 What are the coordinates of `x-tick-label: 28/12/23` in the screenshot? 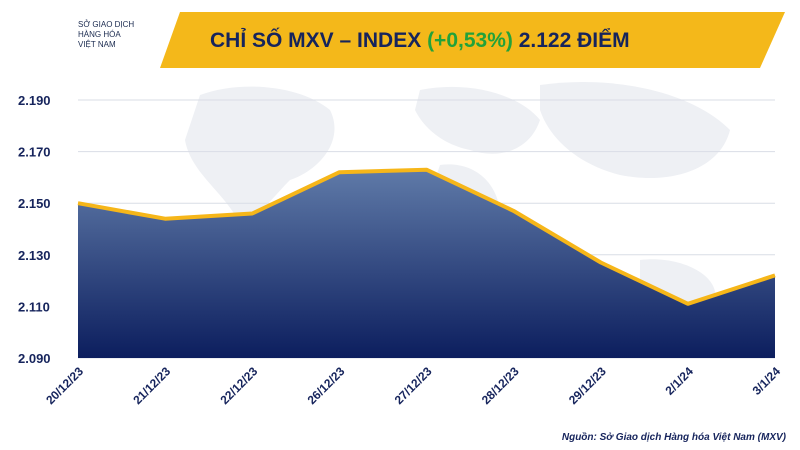 It's located at (500, 385).